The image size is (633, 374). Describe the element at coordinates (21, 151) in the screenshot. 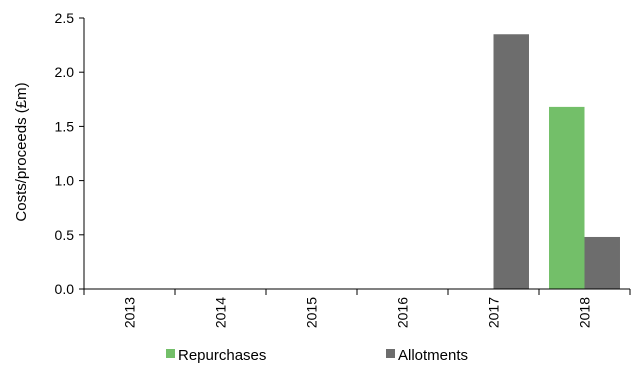

I see `y-axis-title: Costs/proceeds (£m)` at that location.